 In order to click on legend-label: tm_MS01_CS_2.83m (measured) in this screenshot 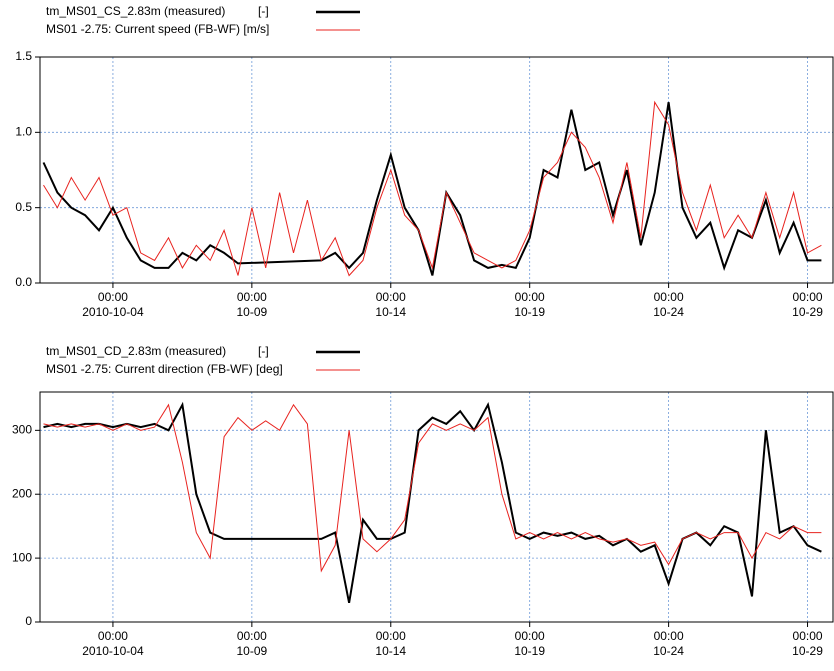, I will do `click(135, 11)`.